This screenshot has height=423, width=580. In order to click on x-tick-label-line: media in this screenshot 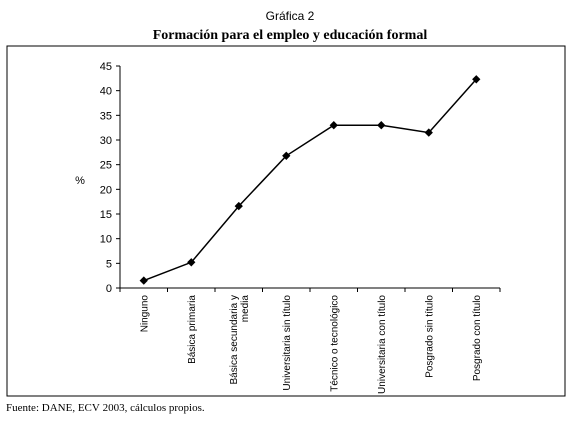, I will do `click(245, 309)`.